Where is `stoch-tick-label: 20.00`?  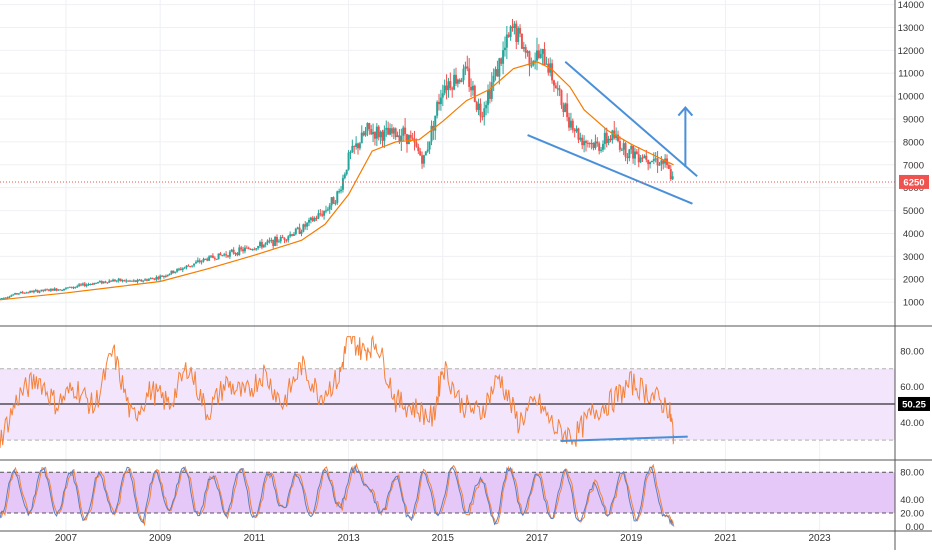
stoch-tick-label: 20.00 is located at coordinates (912, 514).